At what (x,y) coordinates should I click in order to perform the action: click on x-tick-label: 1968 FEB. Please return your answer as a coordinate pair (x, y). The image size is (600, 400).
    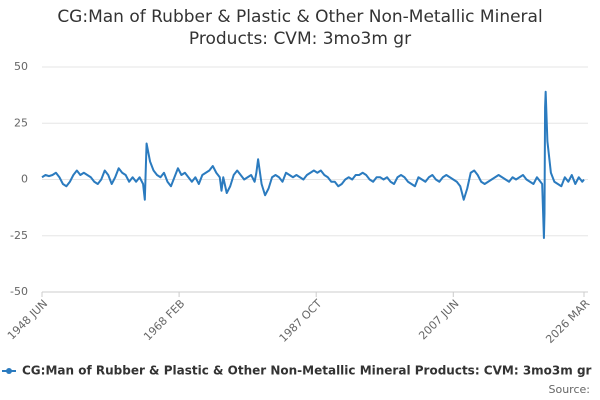
    Looking at the image, I should click on (164, 320).